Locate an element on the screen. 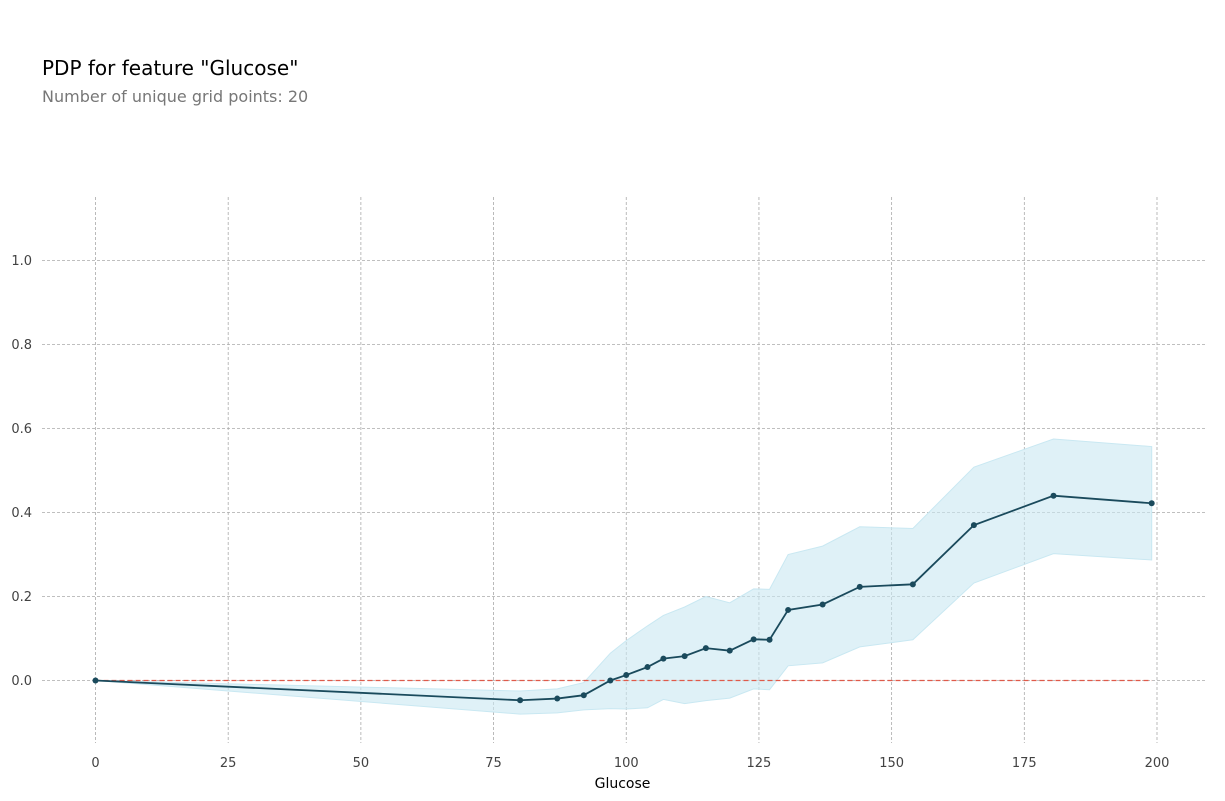 Image resolution: width=1225 pixels, height=801 pixels. y-tick-label: 0.8 is located at coordinates (21, 345).